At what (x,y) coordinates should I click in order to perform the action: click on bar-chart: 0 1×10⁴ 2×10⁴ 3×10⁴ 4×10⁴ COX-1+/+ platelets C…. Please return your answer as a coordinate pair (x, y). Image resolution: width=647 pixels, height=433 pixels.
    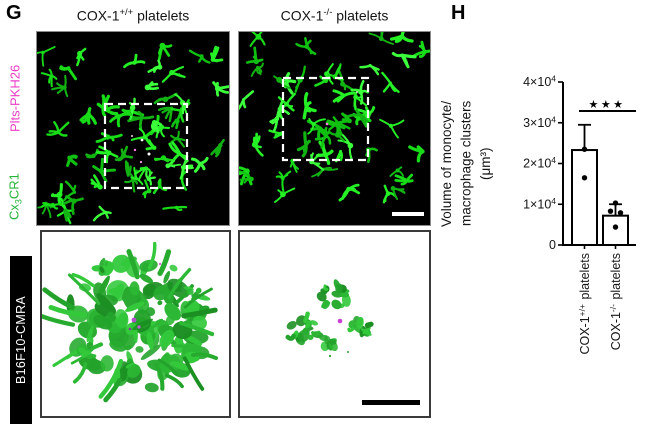
    Looking at the image, I should click on (579, 214).